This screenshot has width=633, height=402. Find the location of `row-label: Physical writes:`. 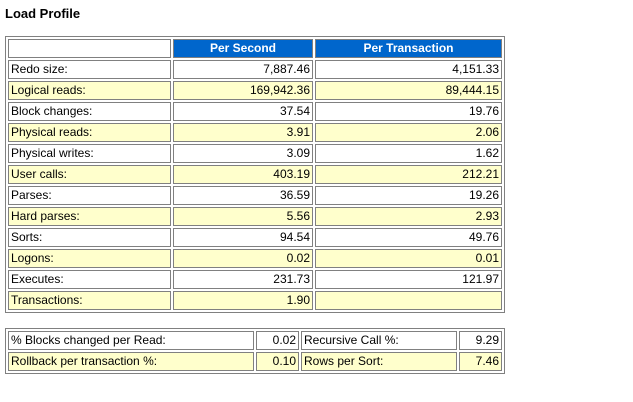

row-label: Physical writes: is located at coordinates (89, 153).